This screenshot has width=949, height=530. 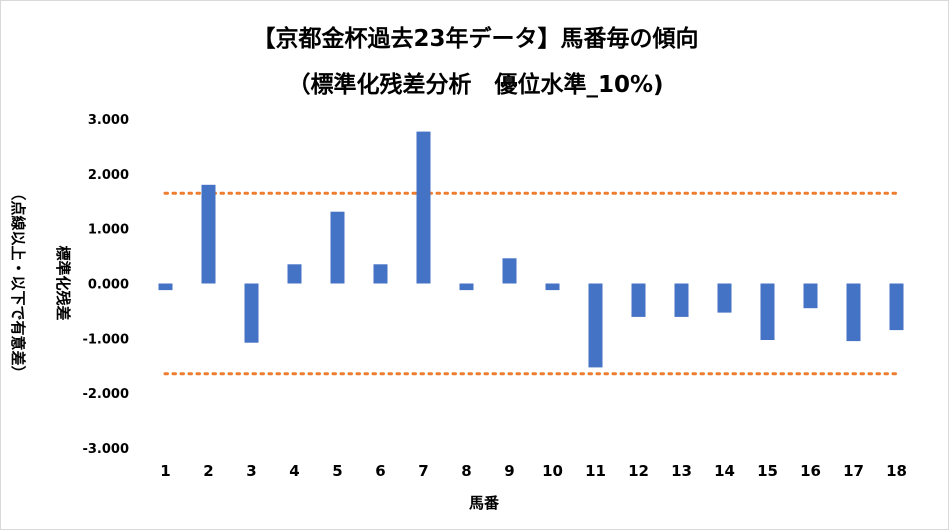 I want to click on x-tick-label: 3, so click(x=251, y=471).